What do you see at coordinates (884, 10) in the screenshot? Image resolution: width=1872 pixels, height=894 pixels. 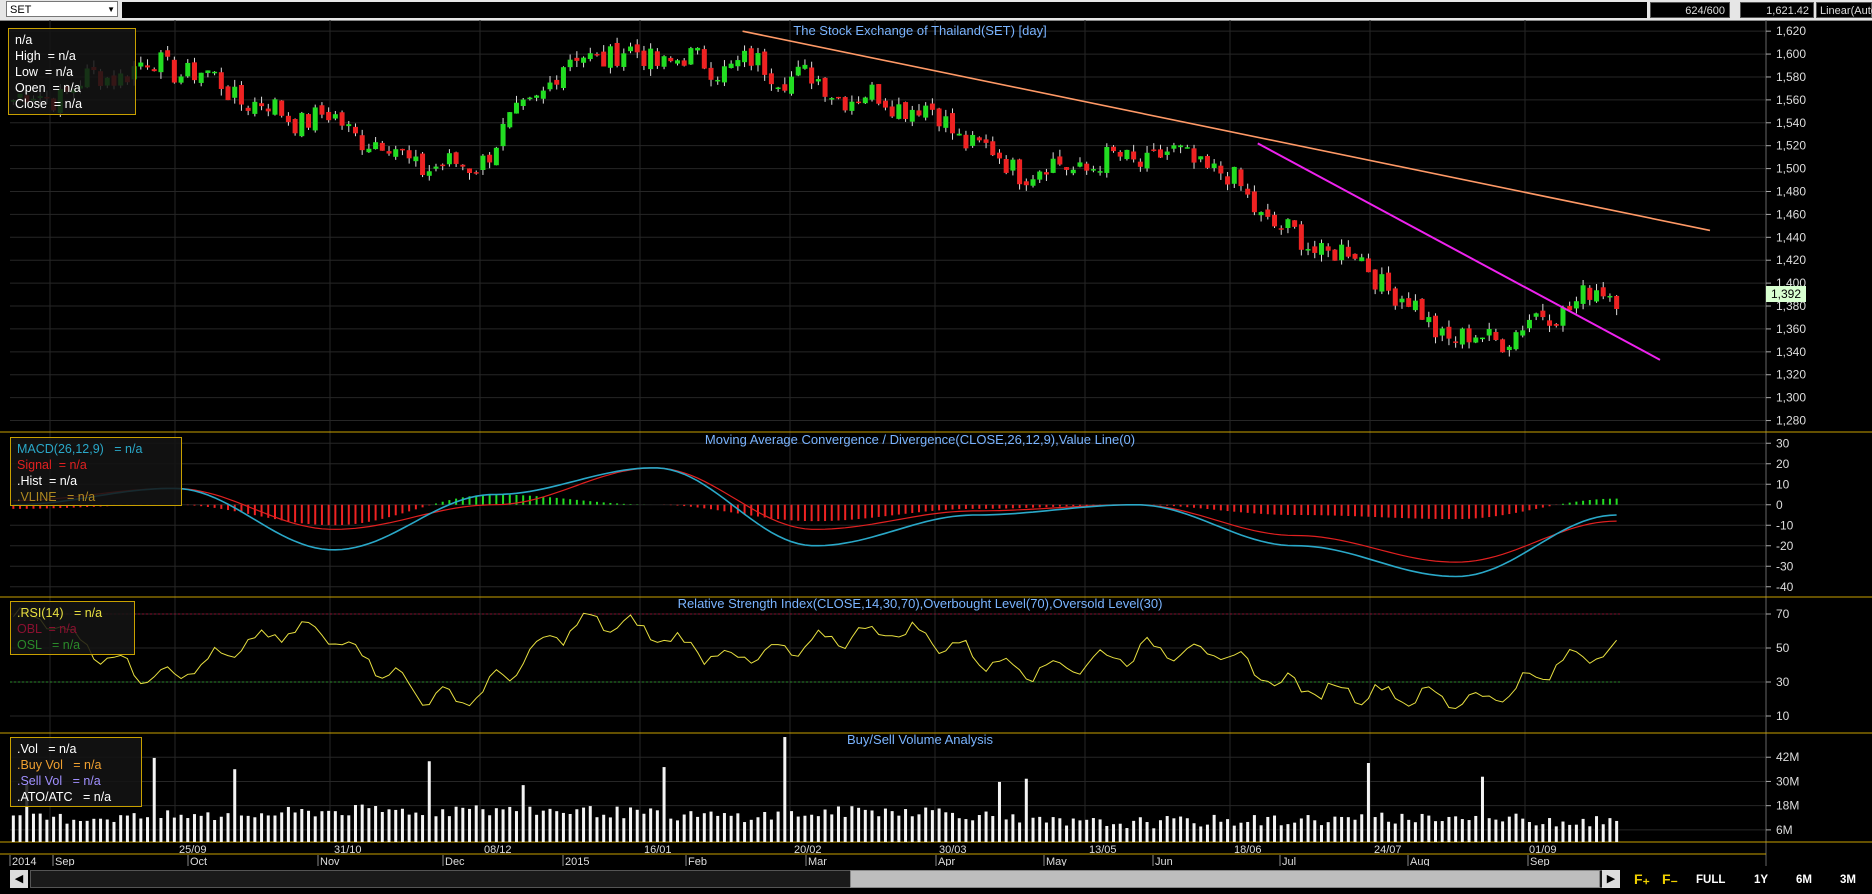 I see `command-field` at bounding box center [884, 10].